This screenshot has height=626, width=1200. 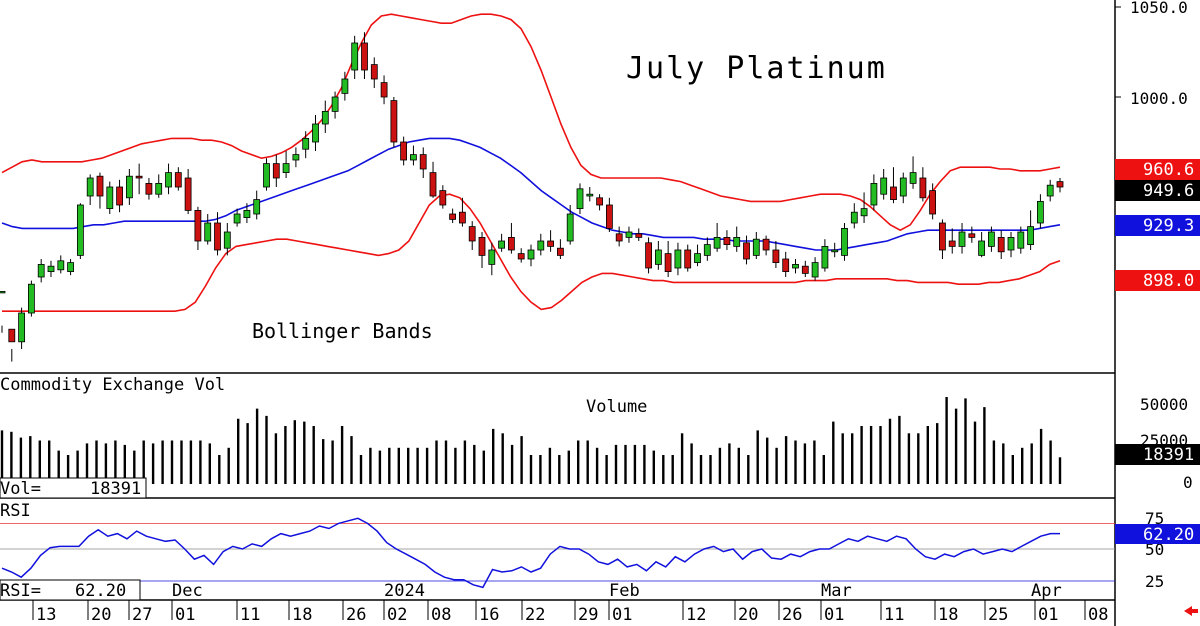 I want to click on price-tick-1000: 1000.0, so click(x=1159, y=98).